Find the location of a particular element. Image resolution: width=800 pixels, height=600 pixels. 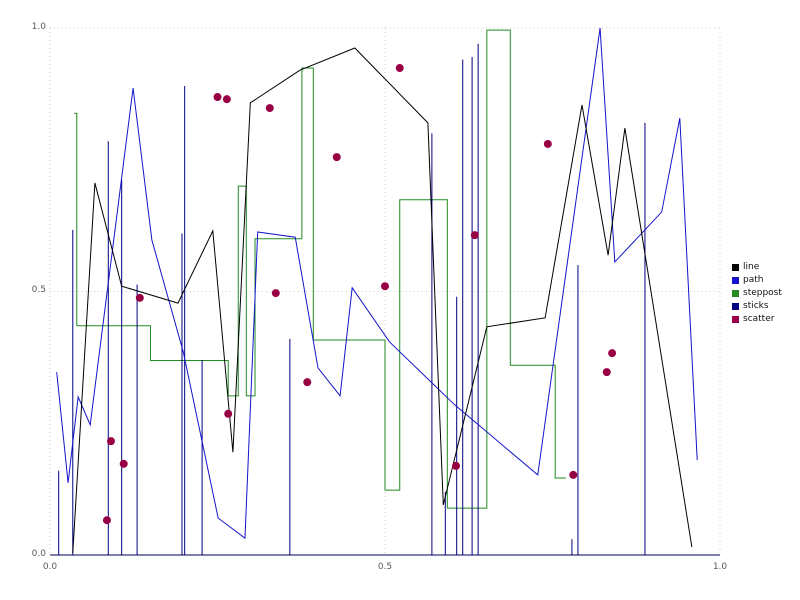

xtick-label-1.0: 1.0 is located at coordinates (720, 567).